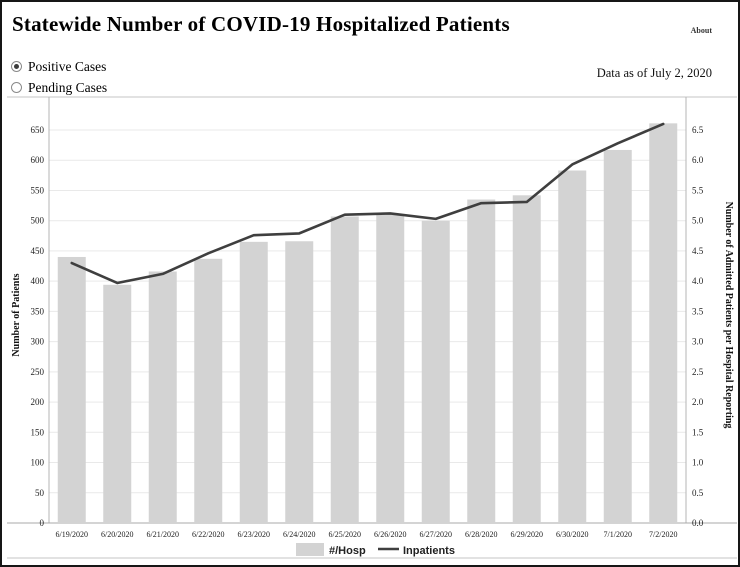 Image resolution: width=740 pixels, height=567 pixels. What do you see at coordinates (345, 534) in the screenshot?
I see `x-axis-tick-label: 6/25/2020` at bounding box center [345, 534].